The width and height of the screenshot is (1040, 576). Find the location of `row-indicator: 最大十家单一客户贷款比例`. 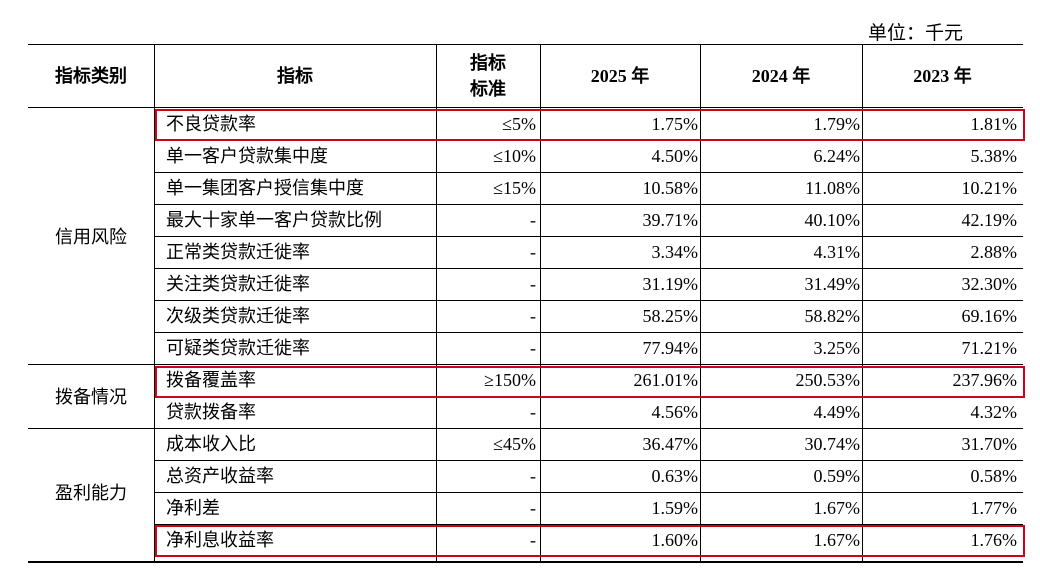

row-indicator: 最大十家单一客户贷款比例 is located at coordinates (274, 220).